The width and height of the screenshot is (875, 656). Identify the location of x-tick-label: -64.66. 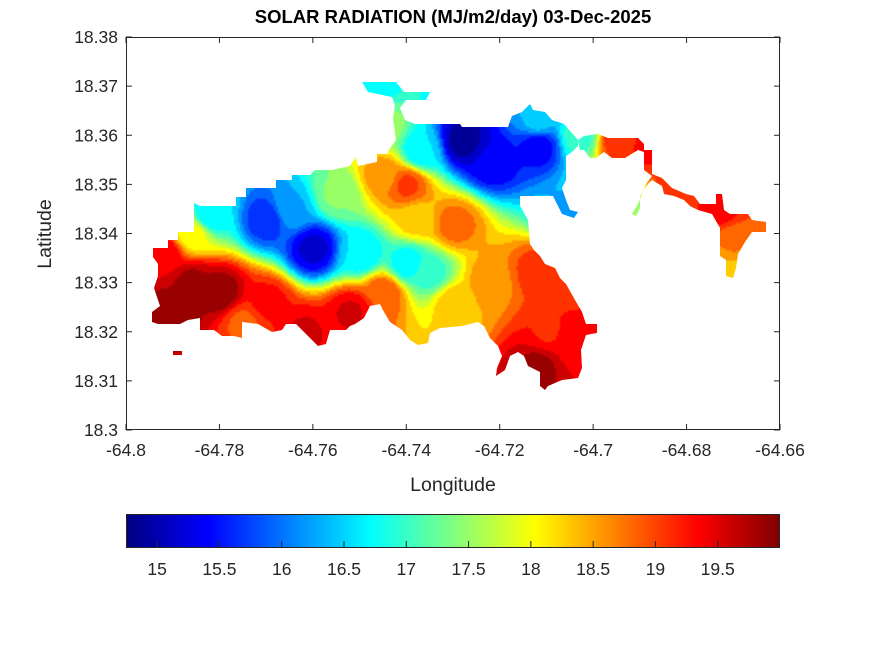
(780, 450).